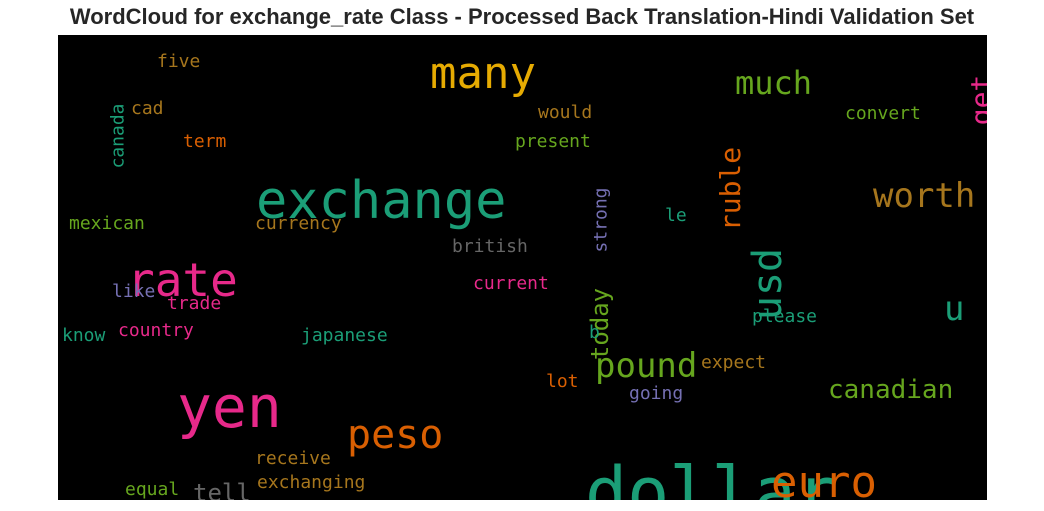 The width and height of the screenshot is (1044, 511). What do you see at coordinates (954, 309) in the screenshot?
I see `word-u: u` at bounding box center [954, 309].